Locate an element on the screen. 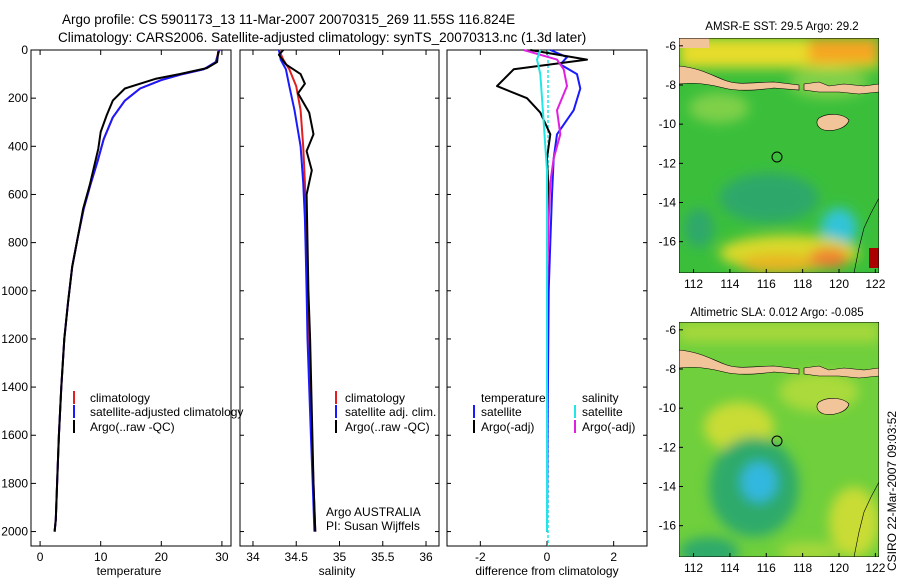 The image size is (900, 580). sst-map-axes: 112 114 116 118 120 122 -6 -8 -10 -12 -14 -16 is located at coordinates (772, 165).